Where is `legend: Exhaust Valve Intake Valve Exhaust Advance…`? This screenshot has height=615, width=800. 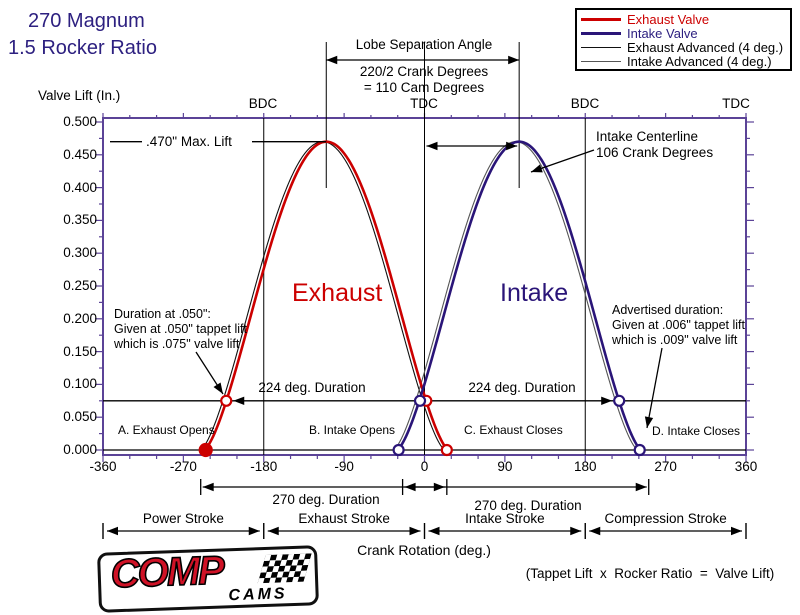
legend: Exhaust Valve Intake Valve Exhaust Advance… is located at coordinates (683, 39).